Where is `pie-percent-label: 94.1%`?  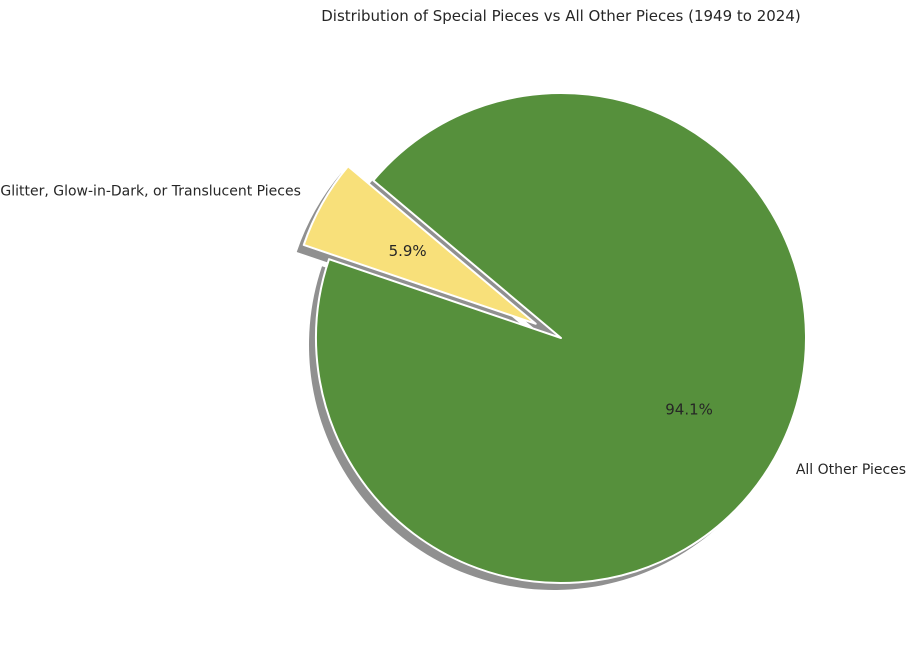
pie-percent-label: 94.1% is located at coordinates (689, 410).